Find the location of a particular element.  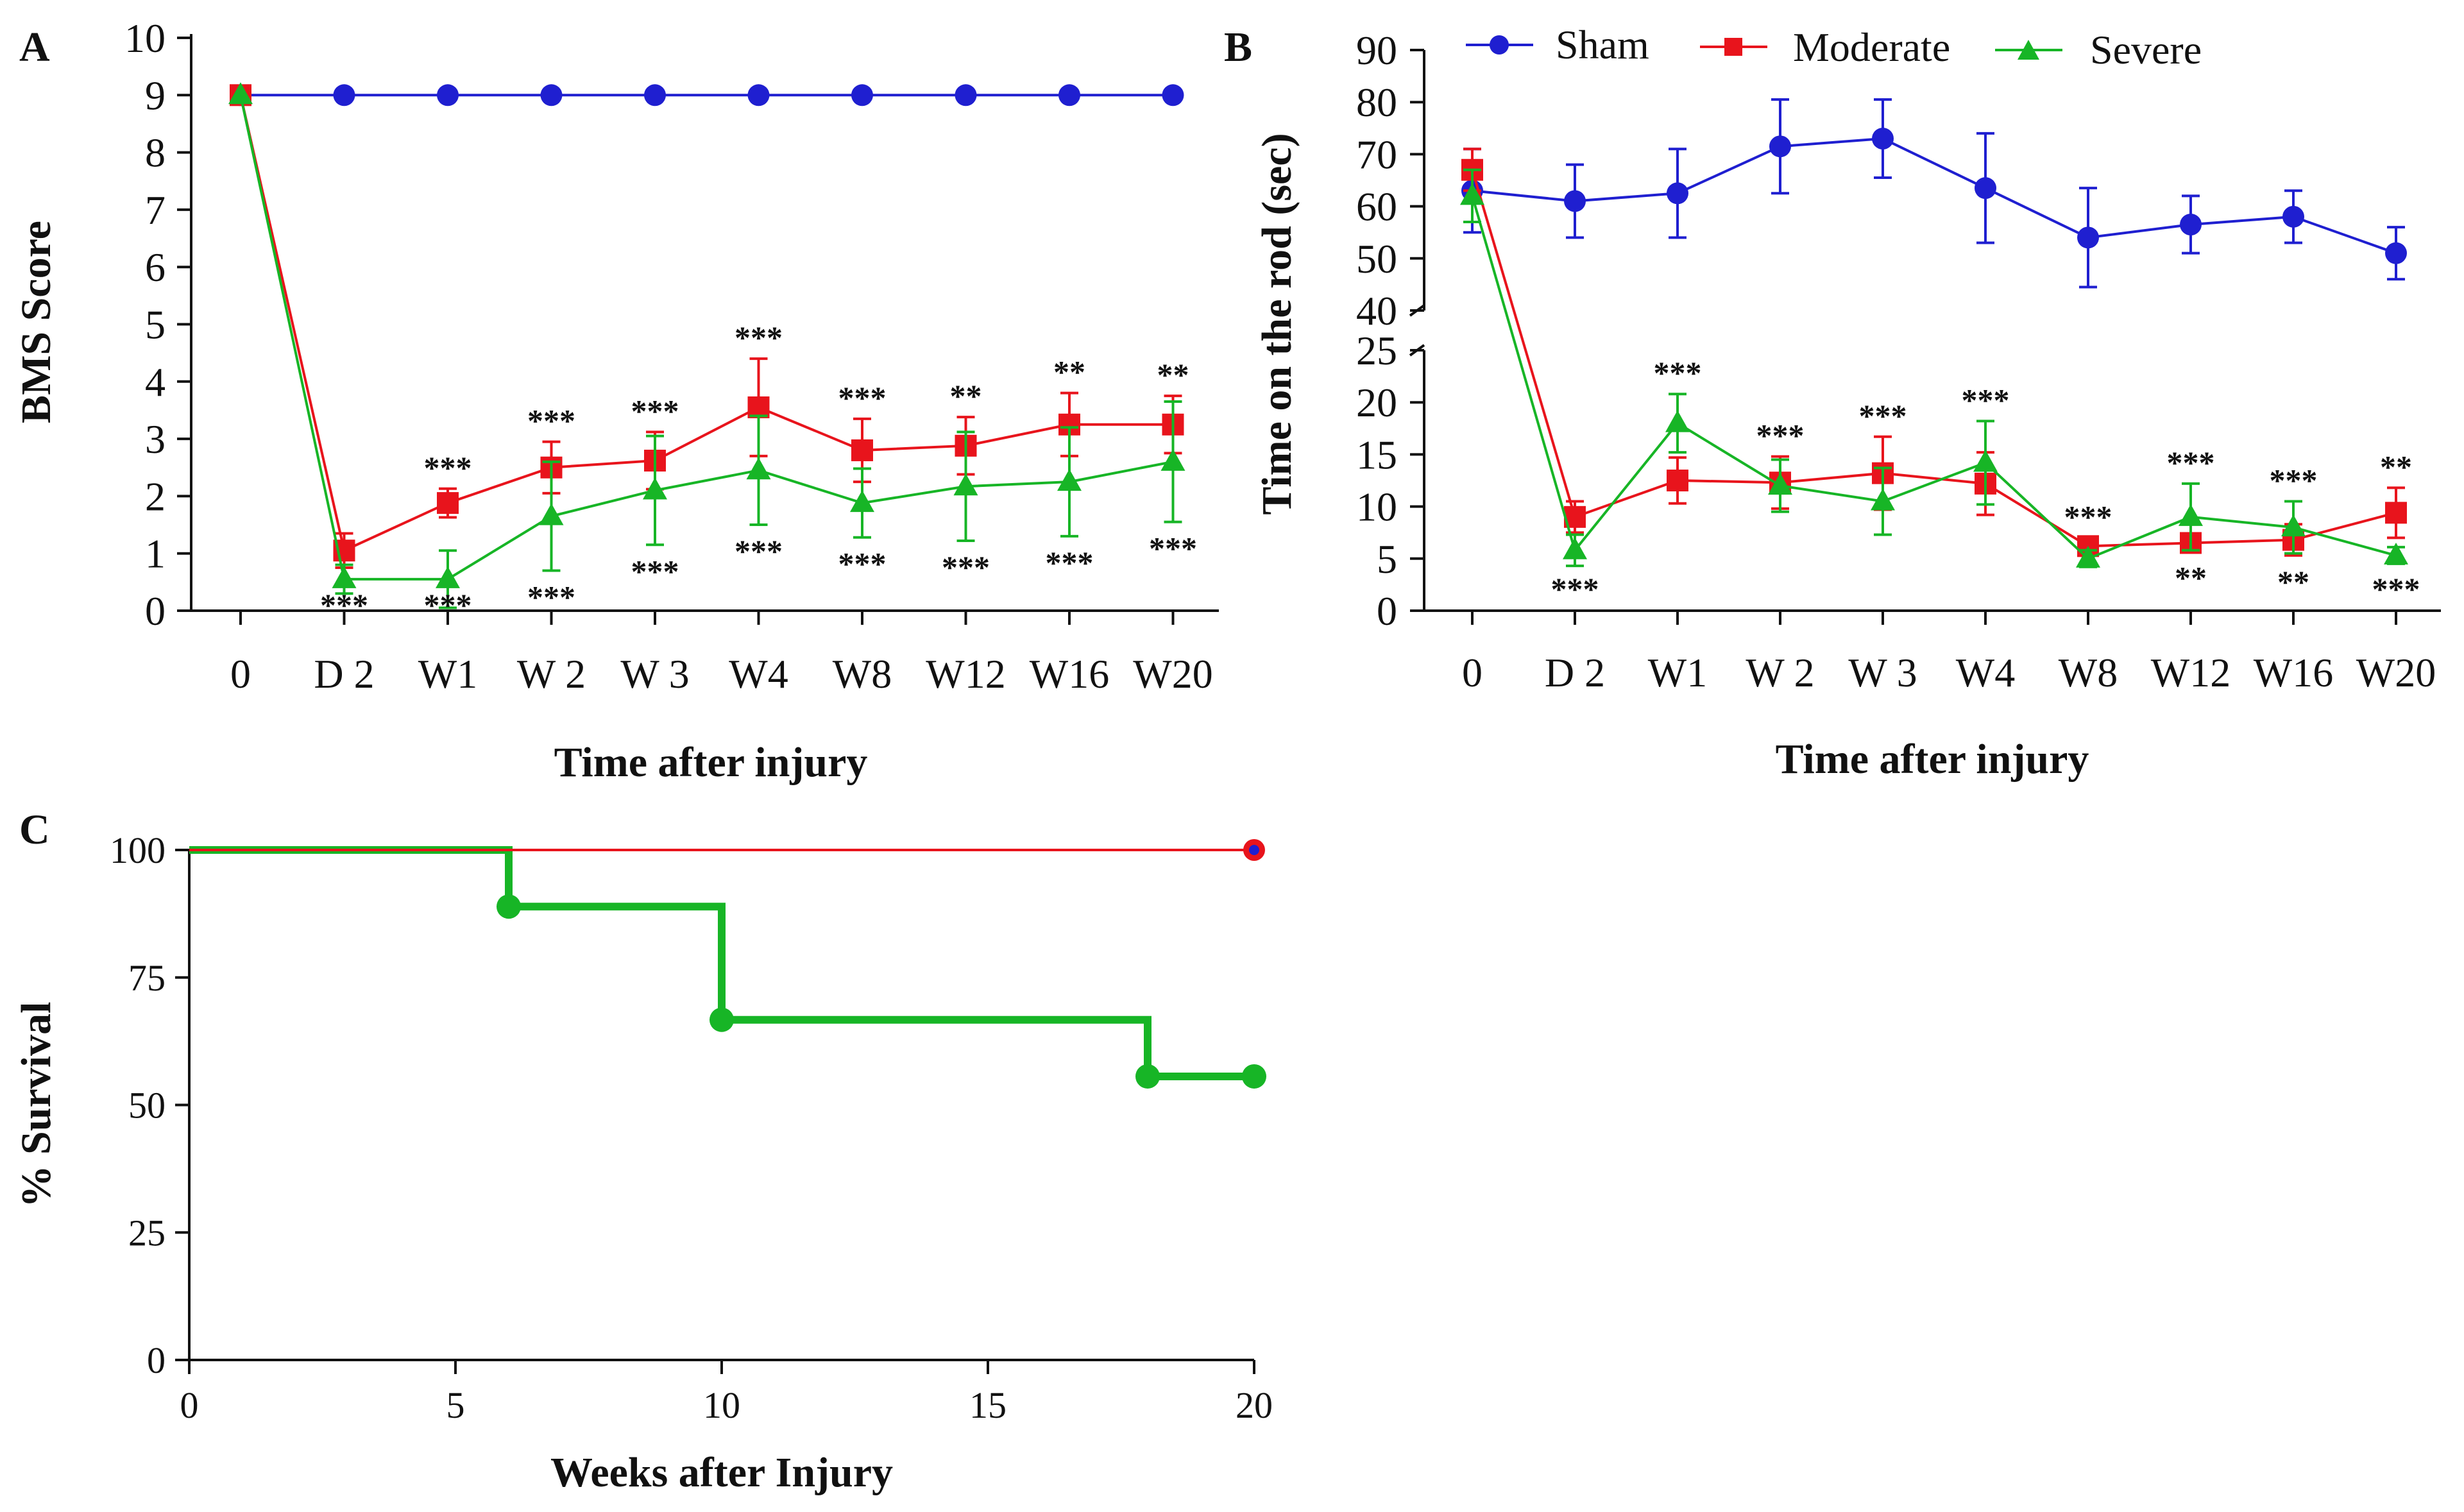

panel-a-y-title: BMS Score is located at coordinates (37, 322).